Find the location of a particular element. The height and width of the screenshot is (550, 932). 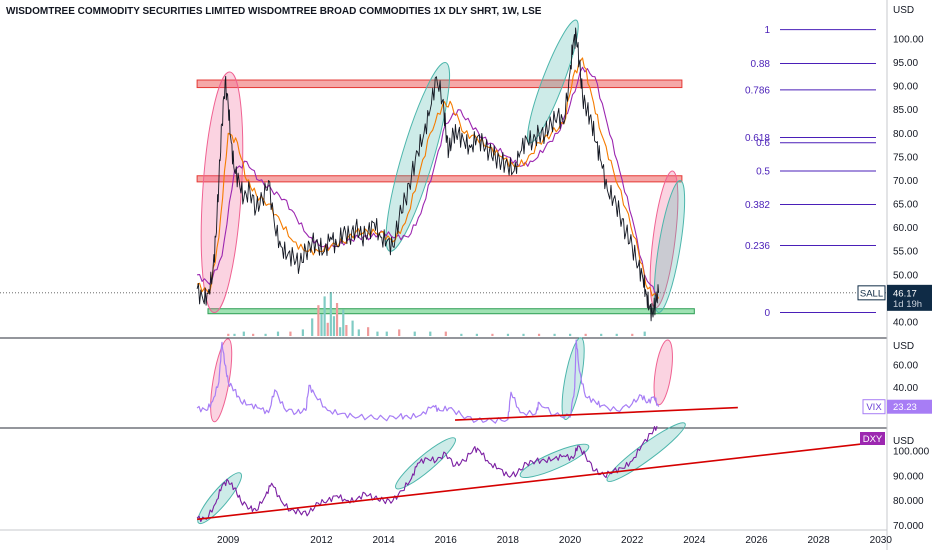

price-axis-tick-label: 60.00 is located at coordinates (905, 228).